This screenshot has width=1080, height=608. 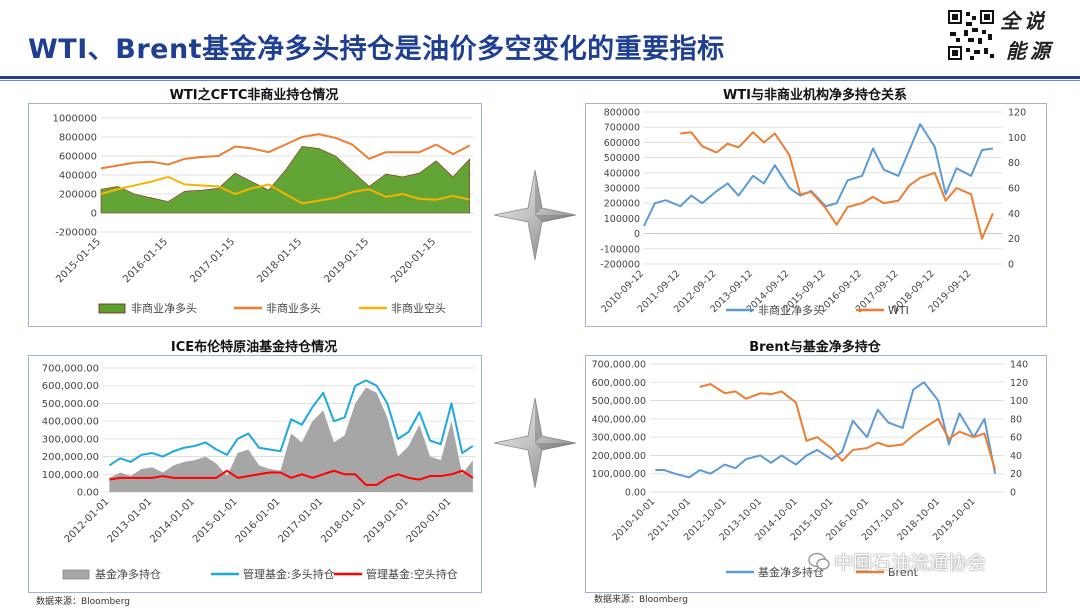 I want to click on y-tick-label: 500,000.00, so click(x=619, y=401).